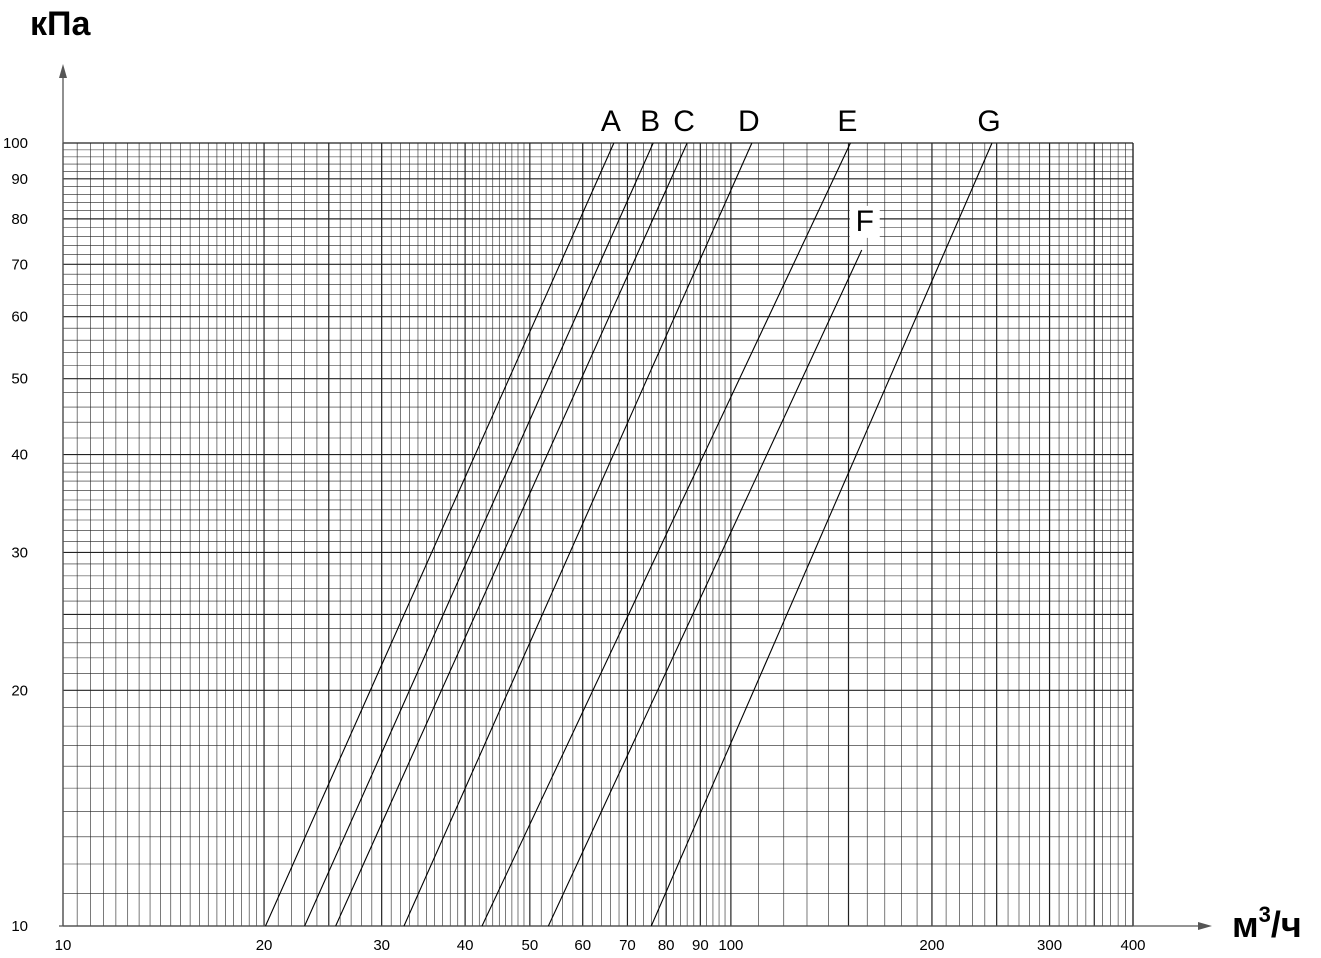  I want to click on x-tick-label: 70, so click(627, 945).